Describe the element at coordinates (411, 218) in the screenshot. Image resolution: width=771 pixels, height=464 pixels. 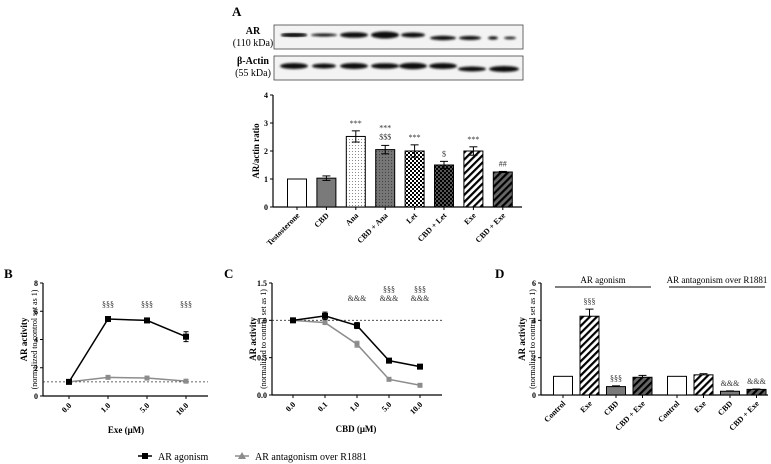
I see `svg-text: Let` at that location.